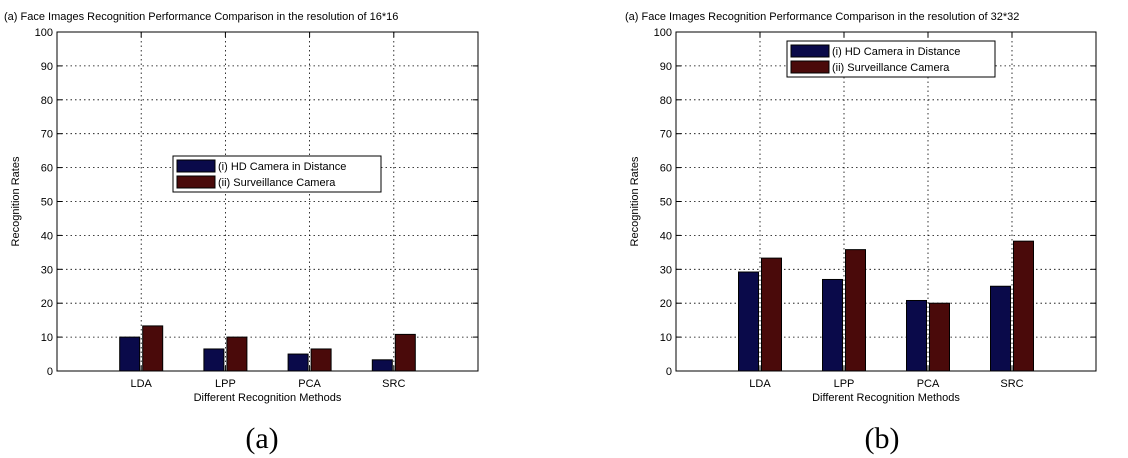 The height and width of the screenshot is (458, 1128). What do you see at coordinates (261, 438) in the screenshot?
I see `figure-caption: (a)` at bounding box center [261, 438].